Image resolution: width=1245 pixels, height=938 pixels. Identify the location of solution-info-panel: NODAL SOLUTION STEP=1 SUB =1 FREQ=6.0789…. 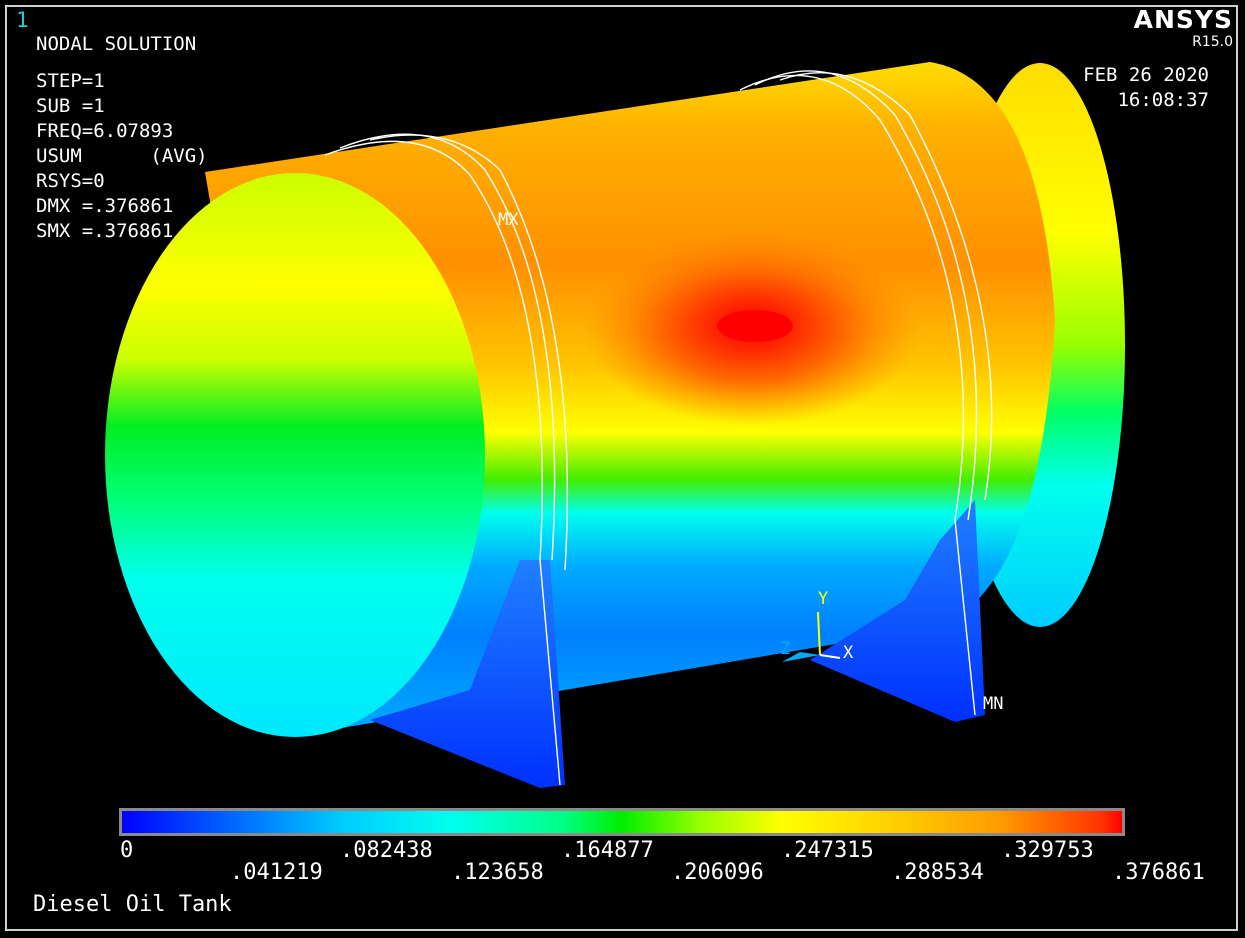
(122, 138).